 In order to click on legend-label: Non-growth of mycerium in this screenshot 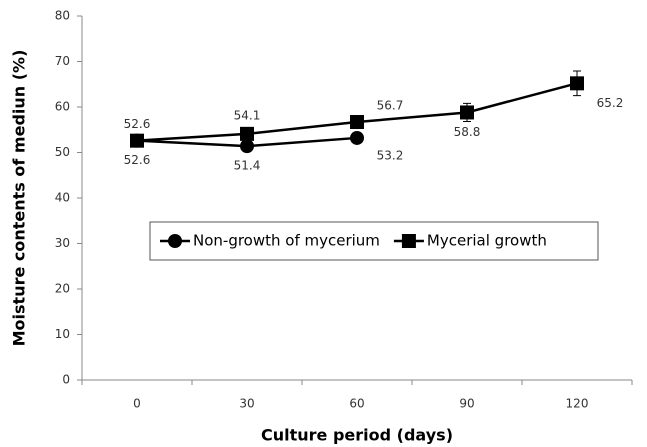, I will do `click(286, 241)`.